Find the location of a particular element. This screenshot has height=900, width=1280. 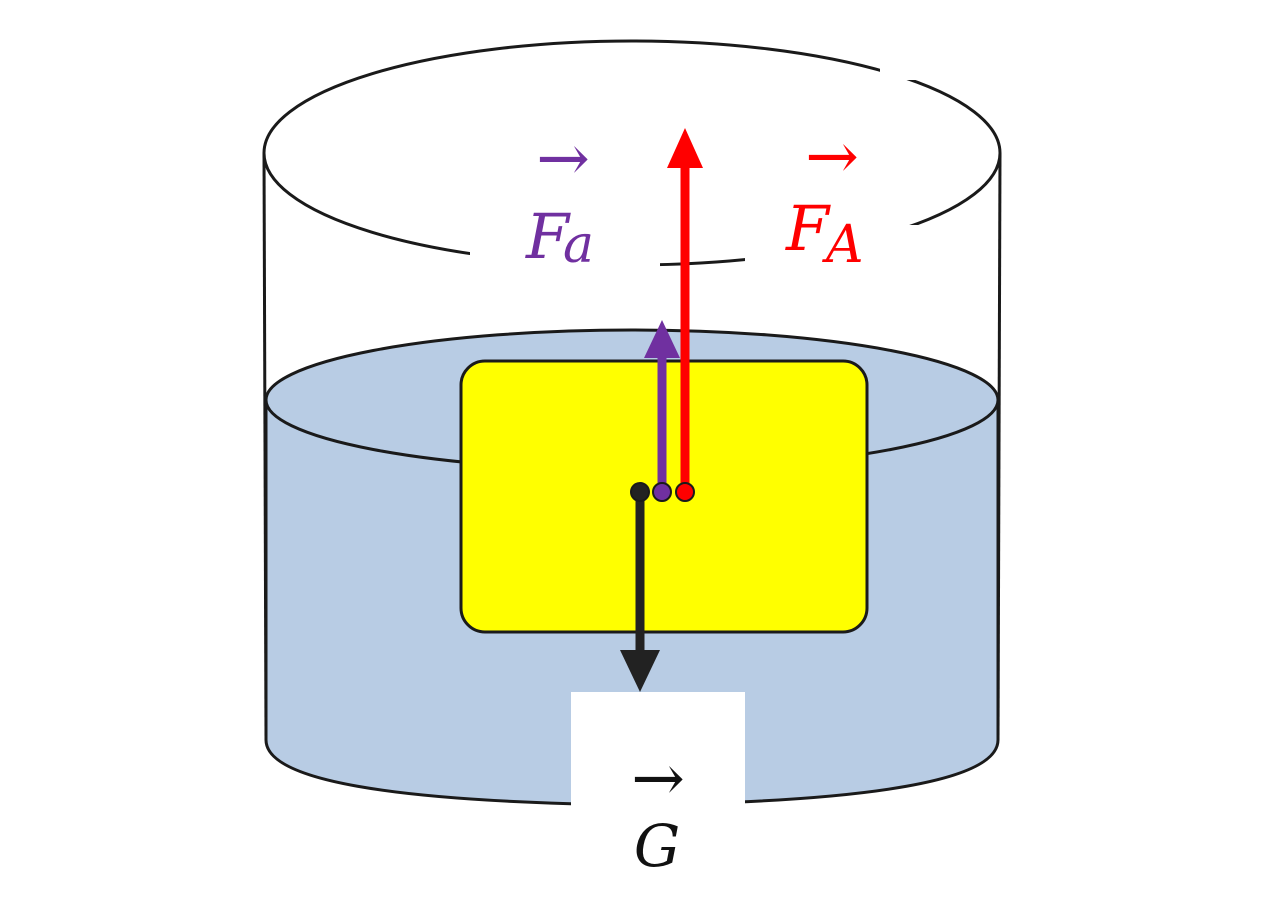

rim-gap-left is located at coordinates (565, 255).